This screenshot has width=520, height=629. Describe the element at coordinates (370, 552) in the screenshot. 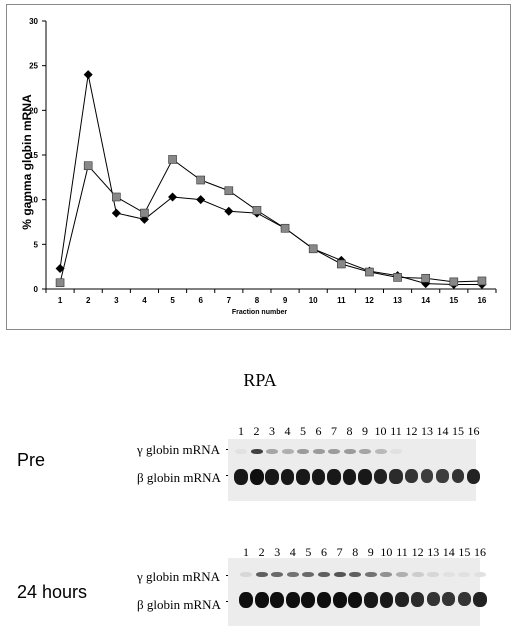

I see `lane-number: 9` at that location.